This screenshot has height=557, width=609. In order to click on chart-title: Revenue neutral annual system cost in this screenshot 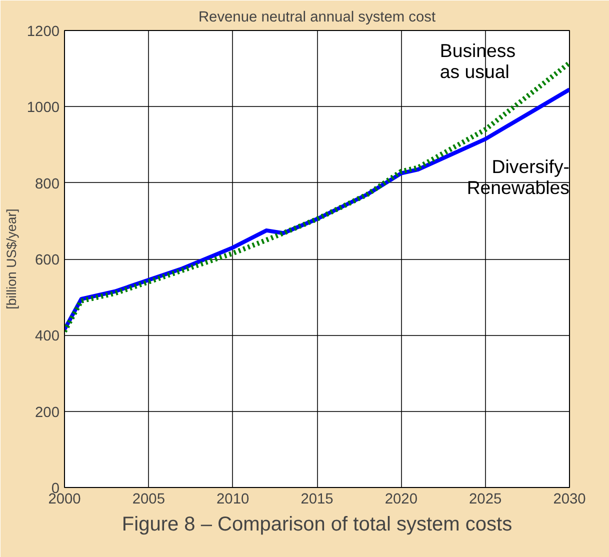, I will do `click(317, 18)`.